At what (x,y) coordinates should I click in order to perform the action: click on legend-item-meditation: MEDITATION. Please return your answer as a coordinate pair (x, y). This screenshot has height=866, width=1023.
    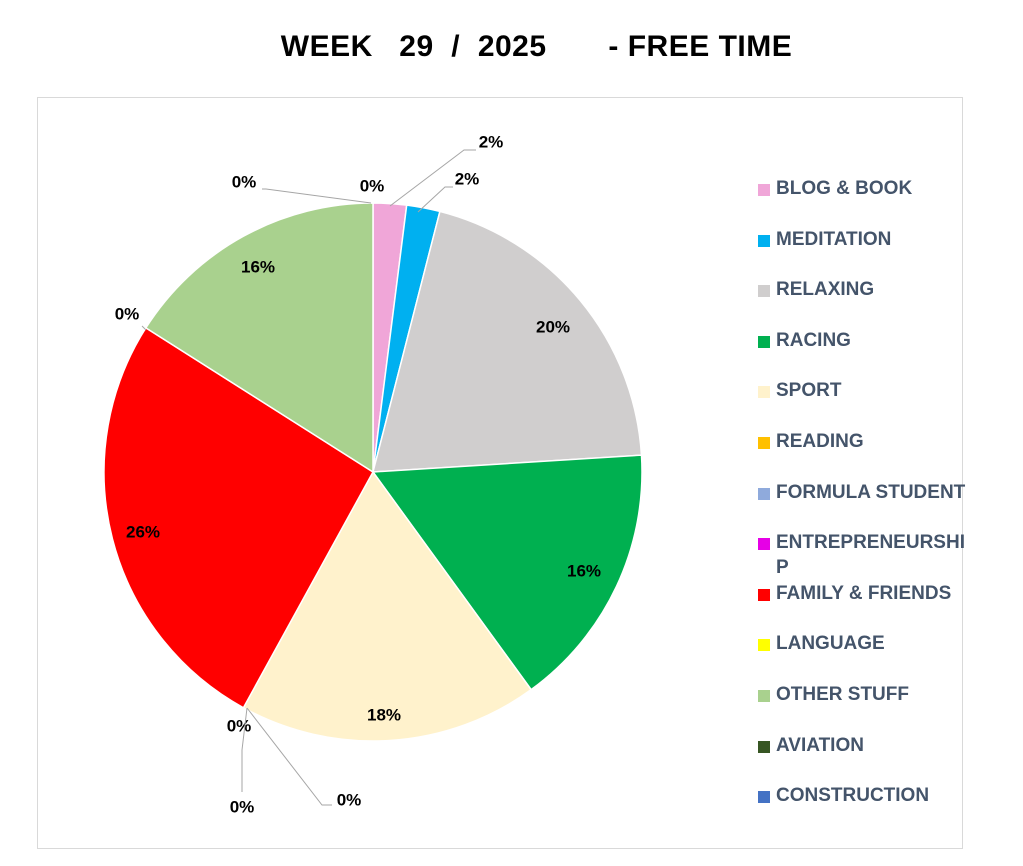
    Looking at the image, I should click on (865, 252).